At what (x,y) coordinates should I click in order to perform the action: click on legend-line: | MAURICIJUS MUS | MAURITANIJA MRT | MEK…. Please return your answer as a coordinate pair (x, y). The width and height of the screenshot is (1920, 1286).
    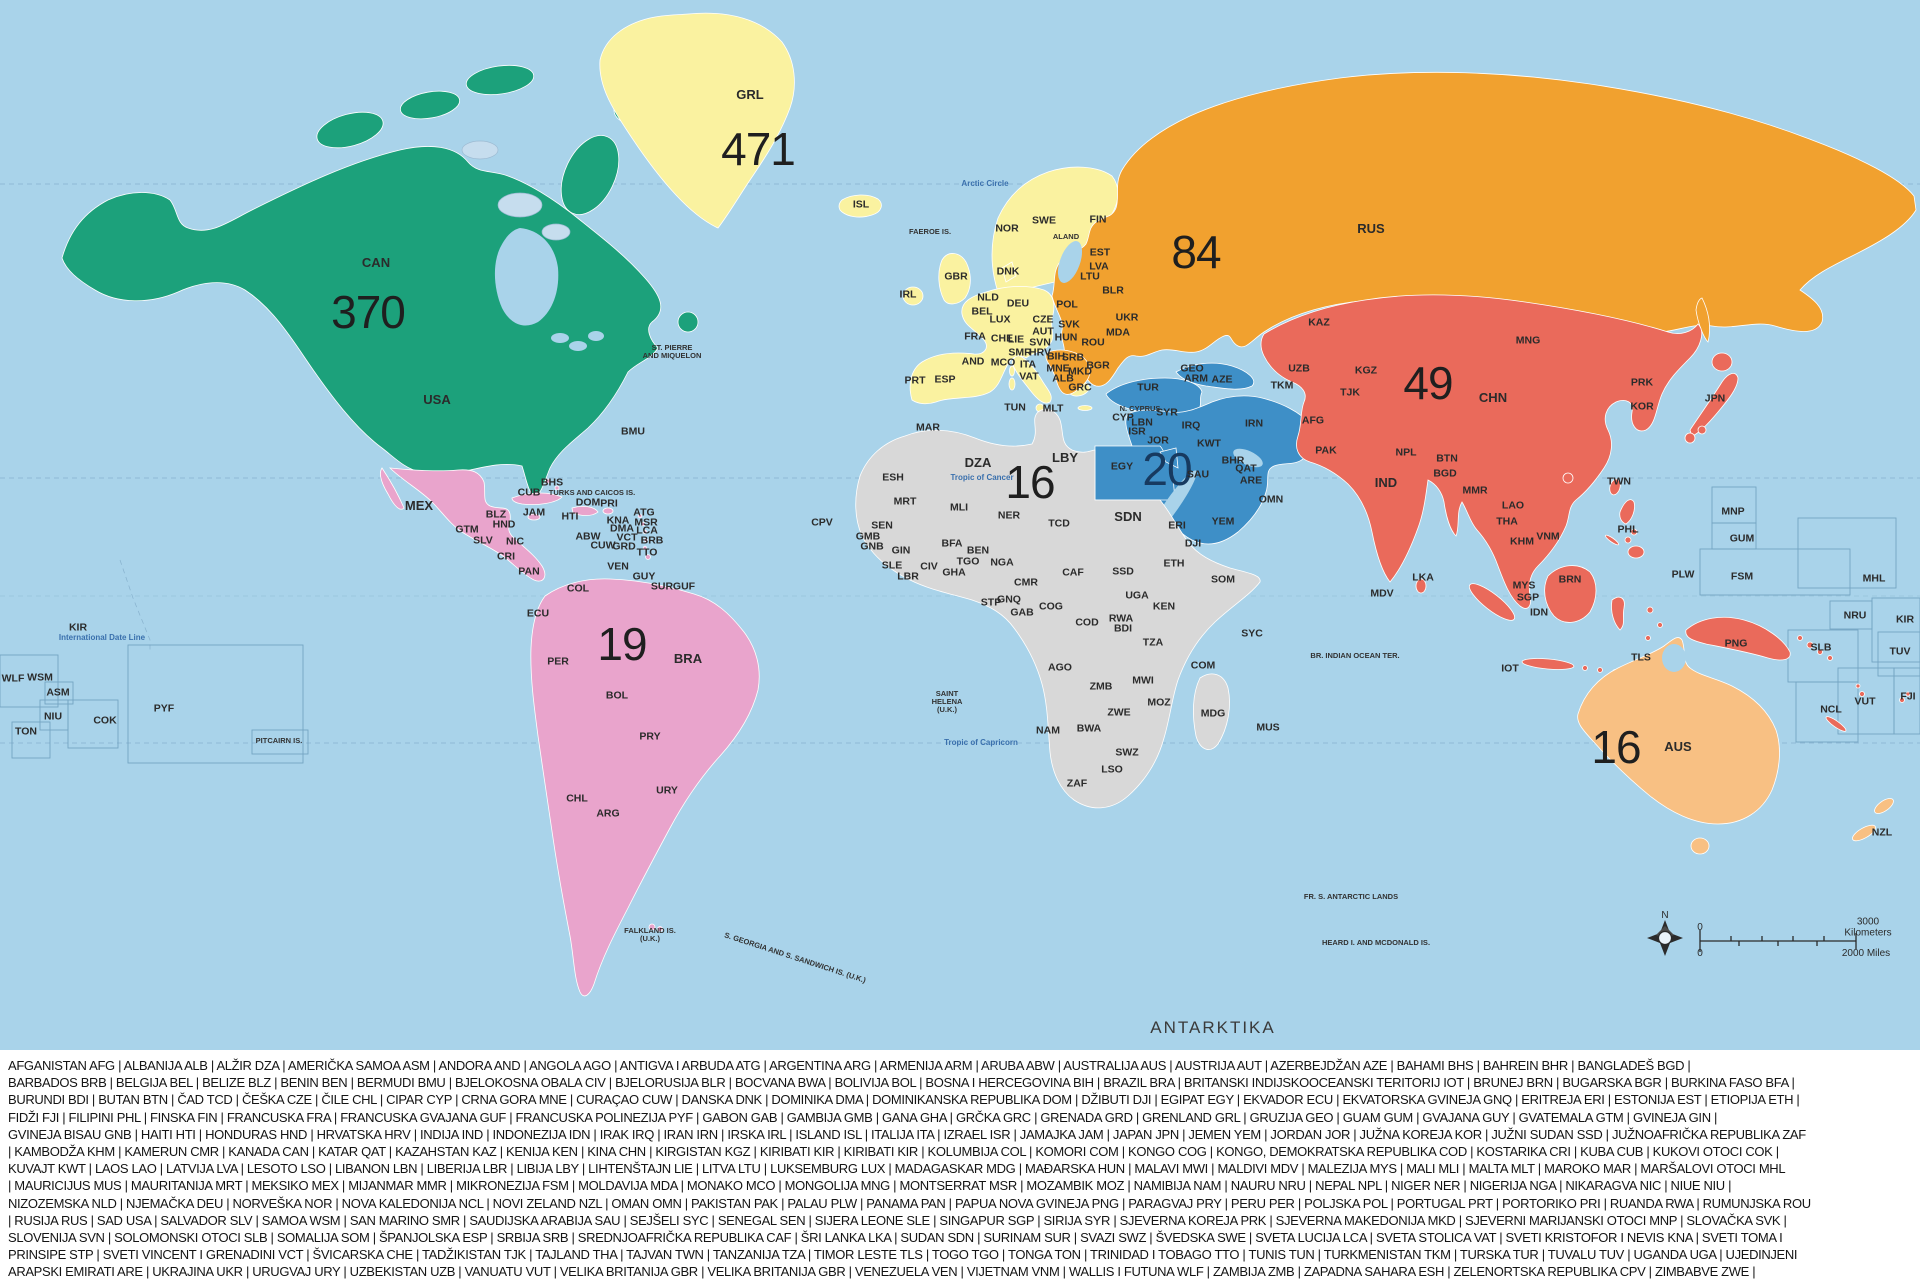
    Looking at the image, I should click on (870, 1186).